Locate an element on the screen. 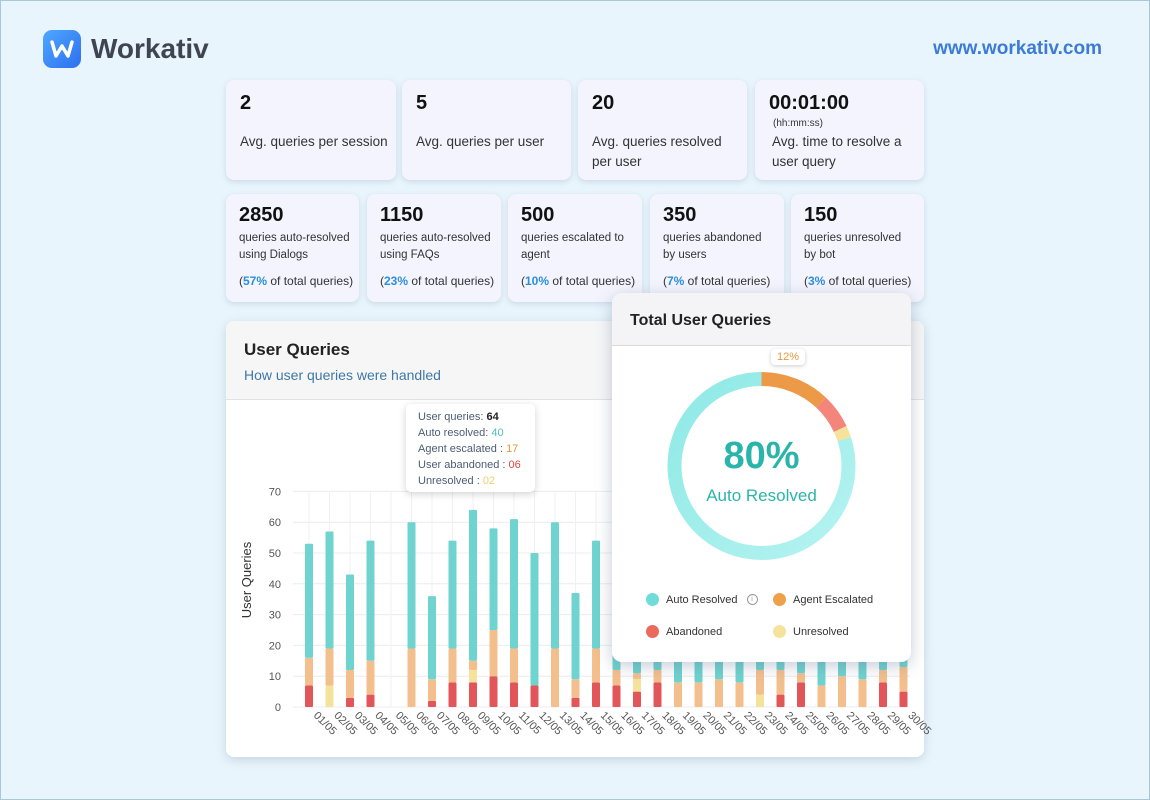 The image size is (1150, 800). info-icon: i is located at coordinates (752, 599).